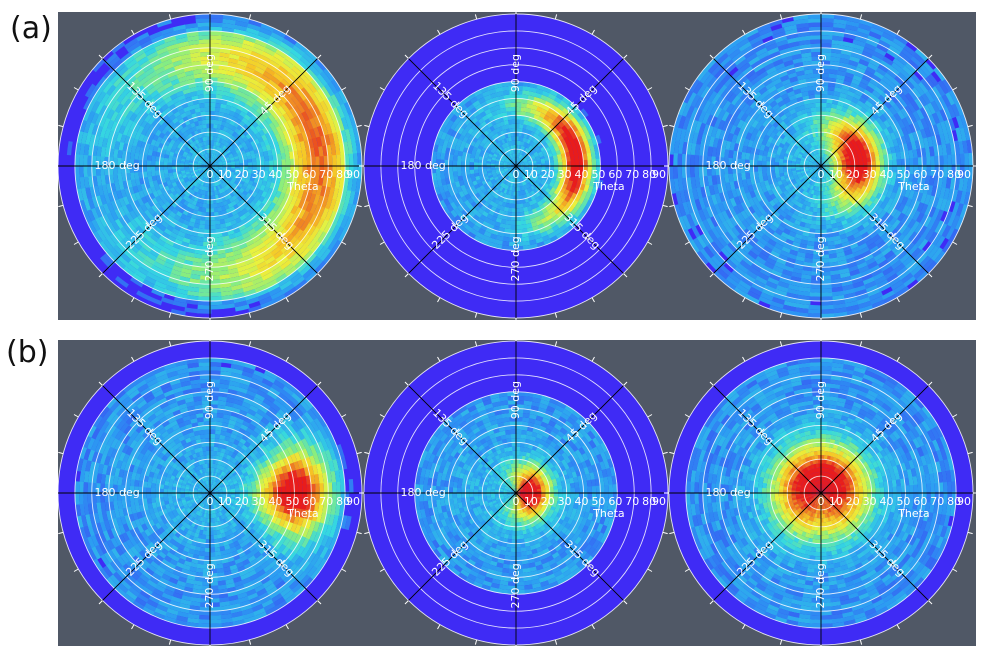  What do you see at coordinates (250, 17) in the screenshot?
I see `angle-tick` at bounding box center [250, 17].